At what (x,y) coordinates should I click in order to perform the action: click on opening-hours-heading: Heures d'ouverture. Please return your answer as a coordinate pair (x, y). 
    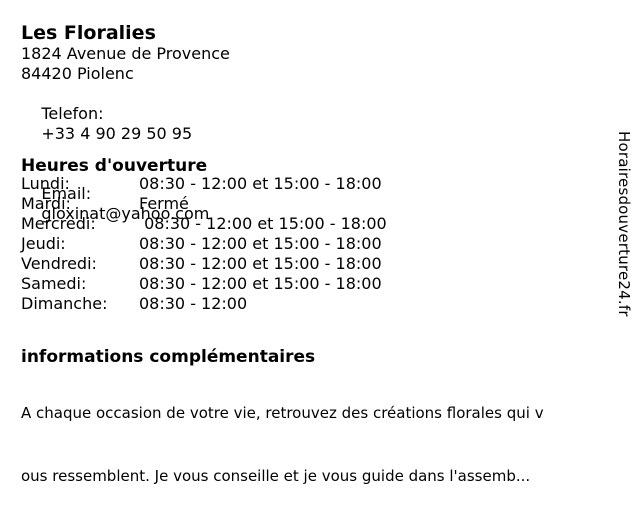
    Looking at the image, I should click on (114, 166).